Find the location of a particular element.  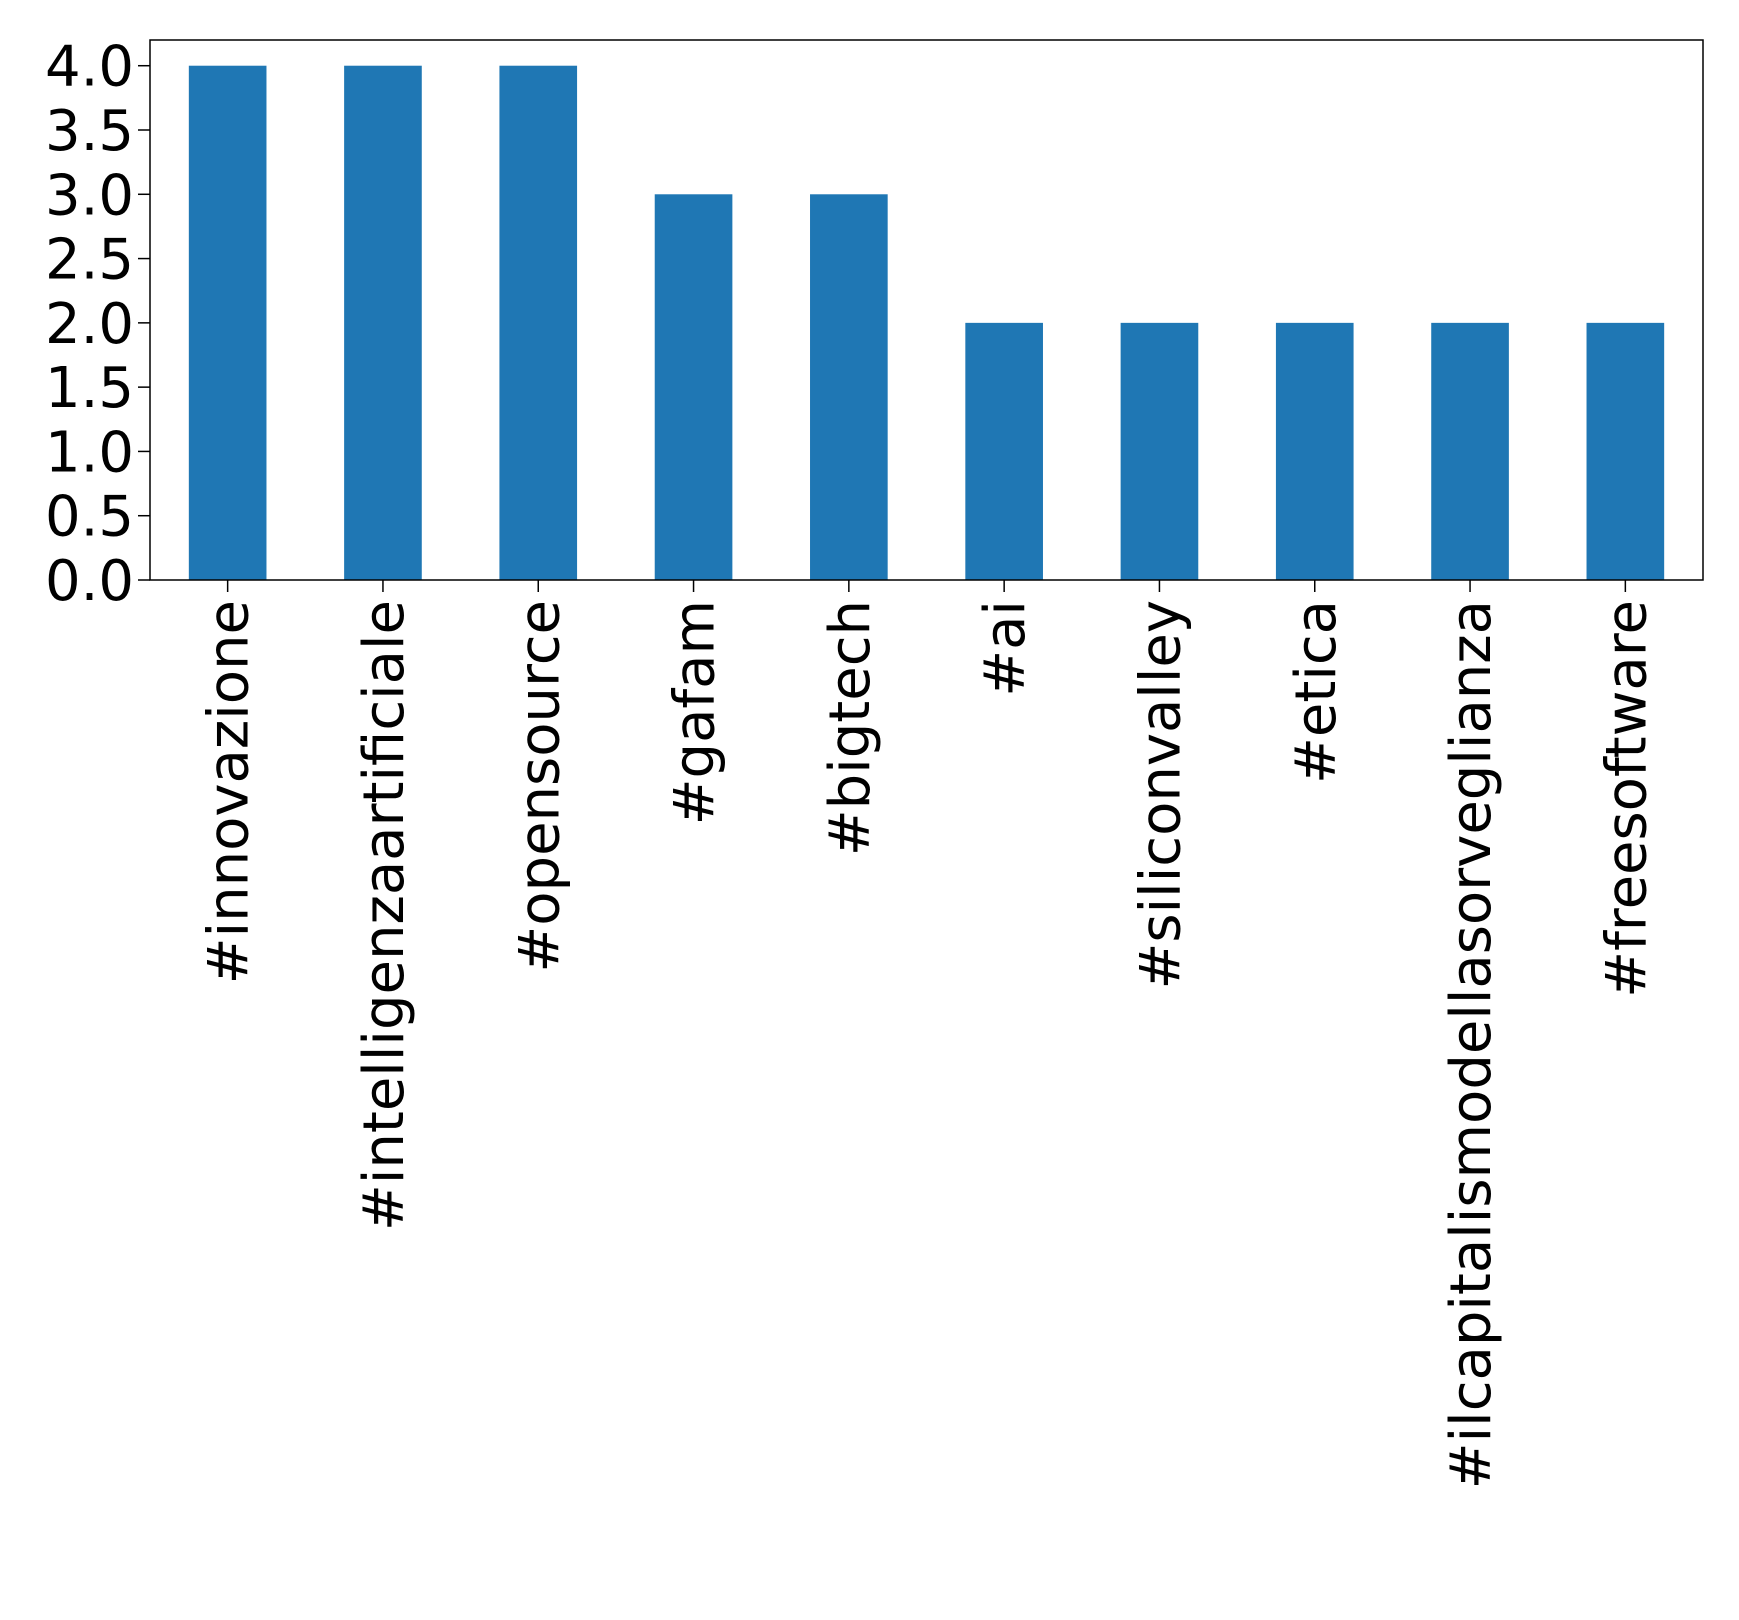

y-tick-label: 1.0 is located at coordinates (89, 452).